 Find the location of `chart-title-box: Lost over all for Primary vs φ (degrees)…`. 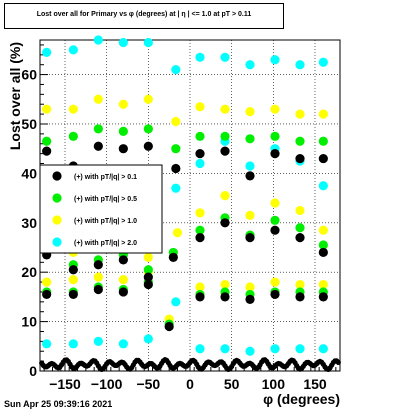

chart-title-box: Lost over all for Primary vs φ (degrees)… is located at coordinates (144, 16).